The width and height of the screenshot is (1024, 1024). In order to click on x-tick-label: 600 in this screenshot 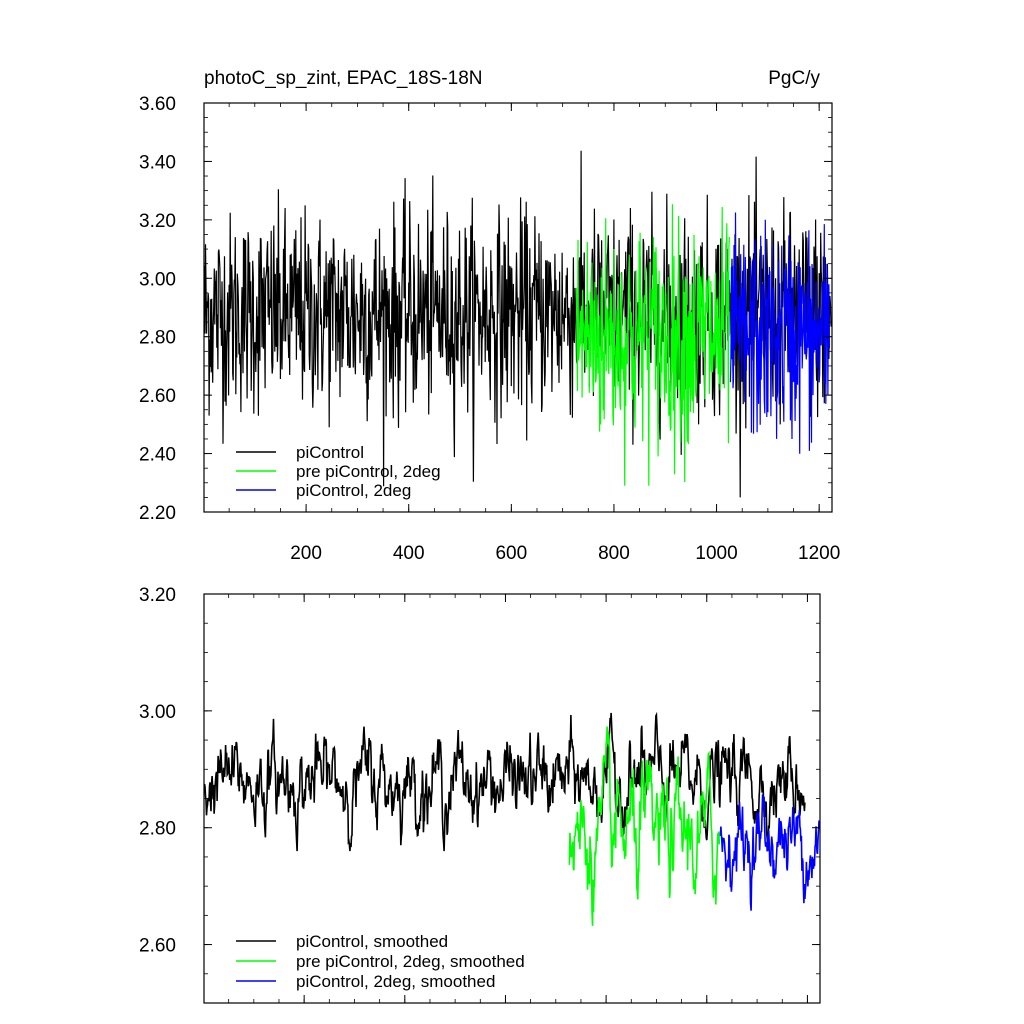, I will do `click(511, 553)`.